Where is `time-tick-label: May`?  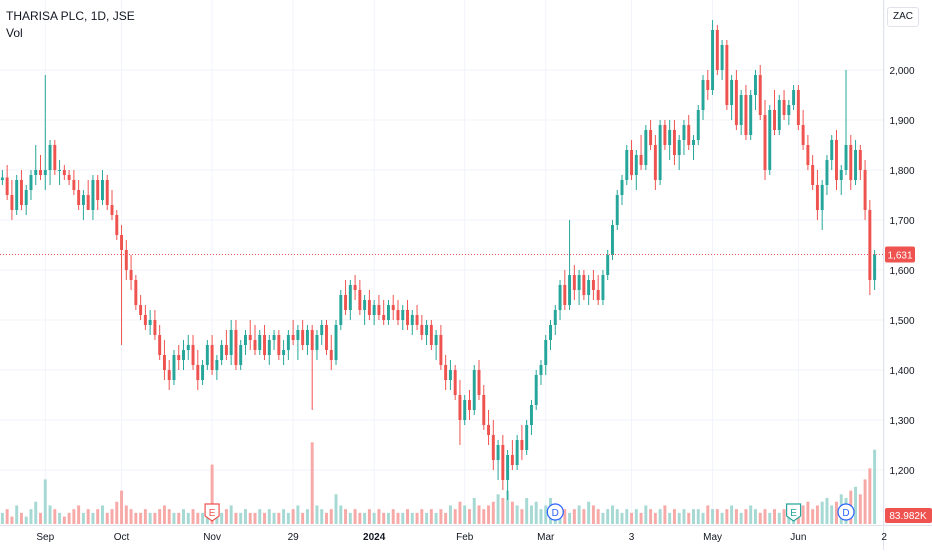 time-tick-label: May is located at coordinates (712, 537).